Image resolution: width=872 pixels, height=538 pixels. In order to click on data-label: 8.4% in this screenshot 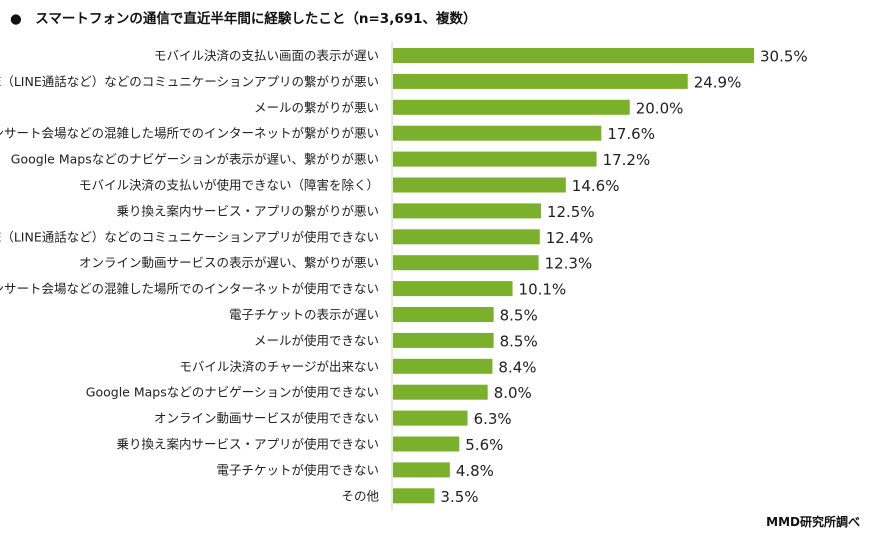, I will do `click(517, 367)`.